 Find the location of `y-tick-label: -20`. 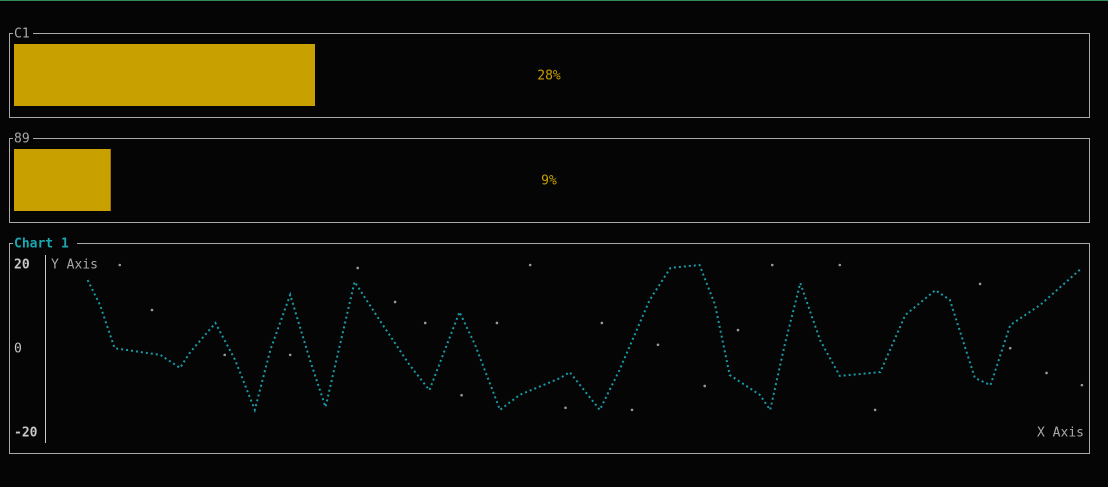

y-tick-label: -20 is located at coordinates (26, 433).